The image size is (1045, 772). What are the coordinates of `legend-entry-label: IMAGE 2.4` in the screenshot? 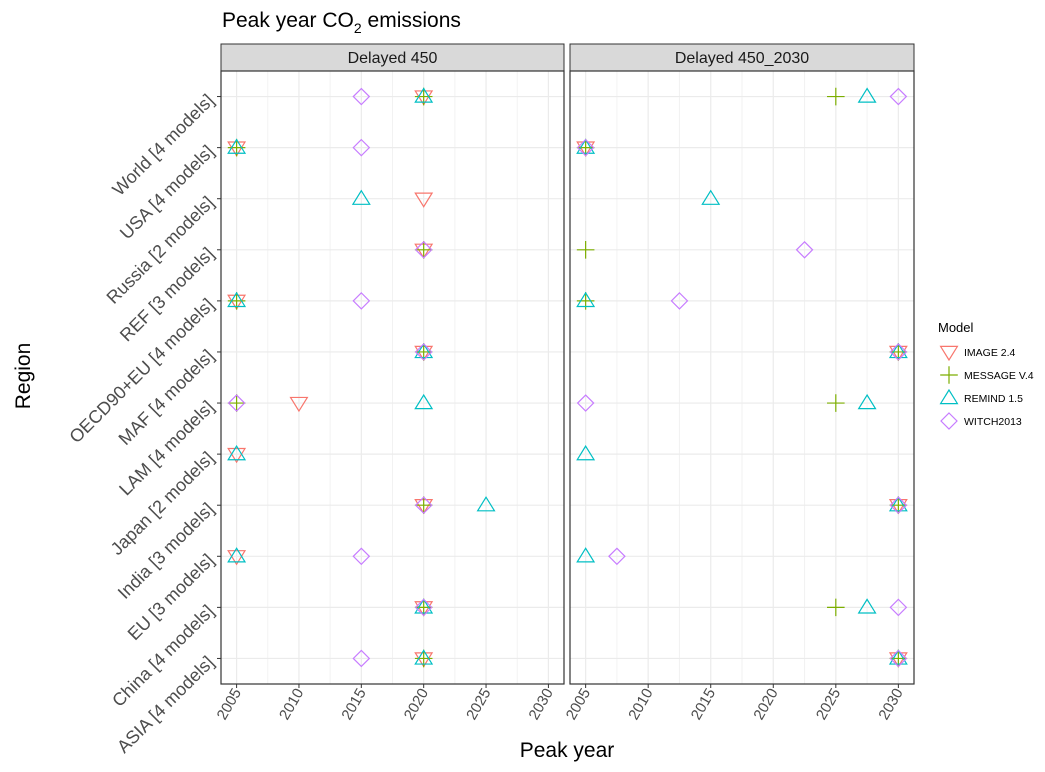 It's located at (990, 353).